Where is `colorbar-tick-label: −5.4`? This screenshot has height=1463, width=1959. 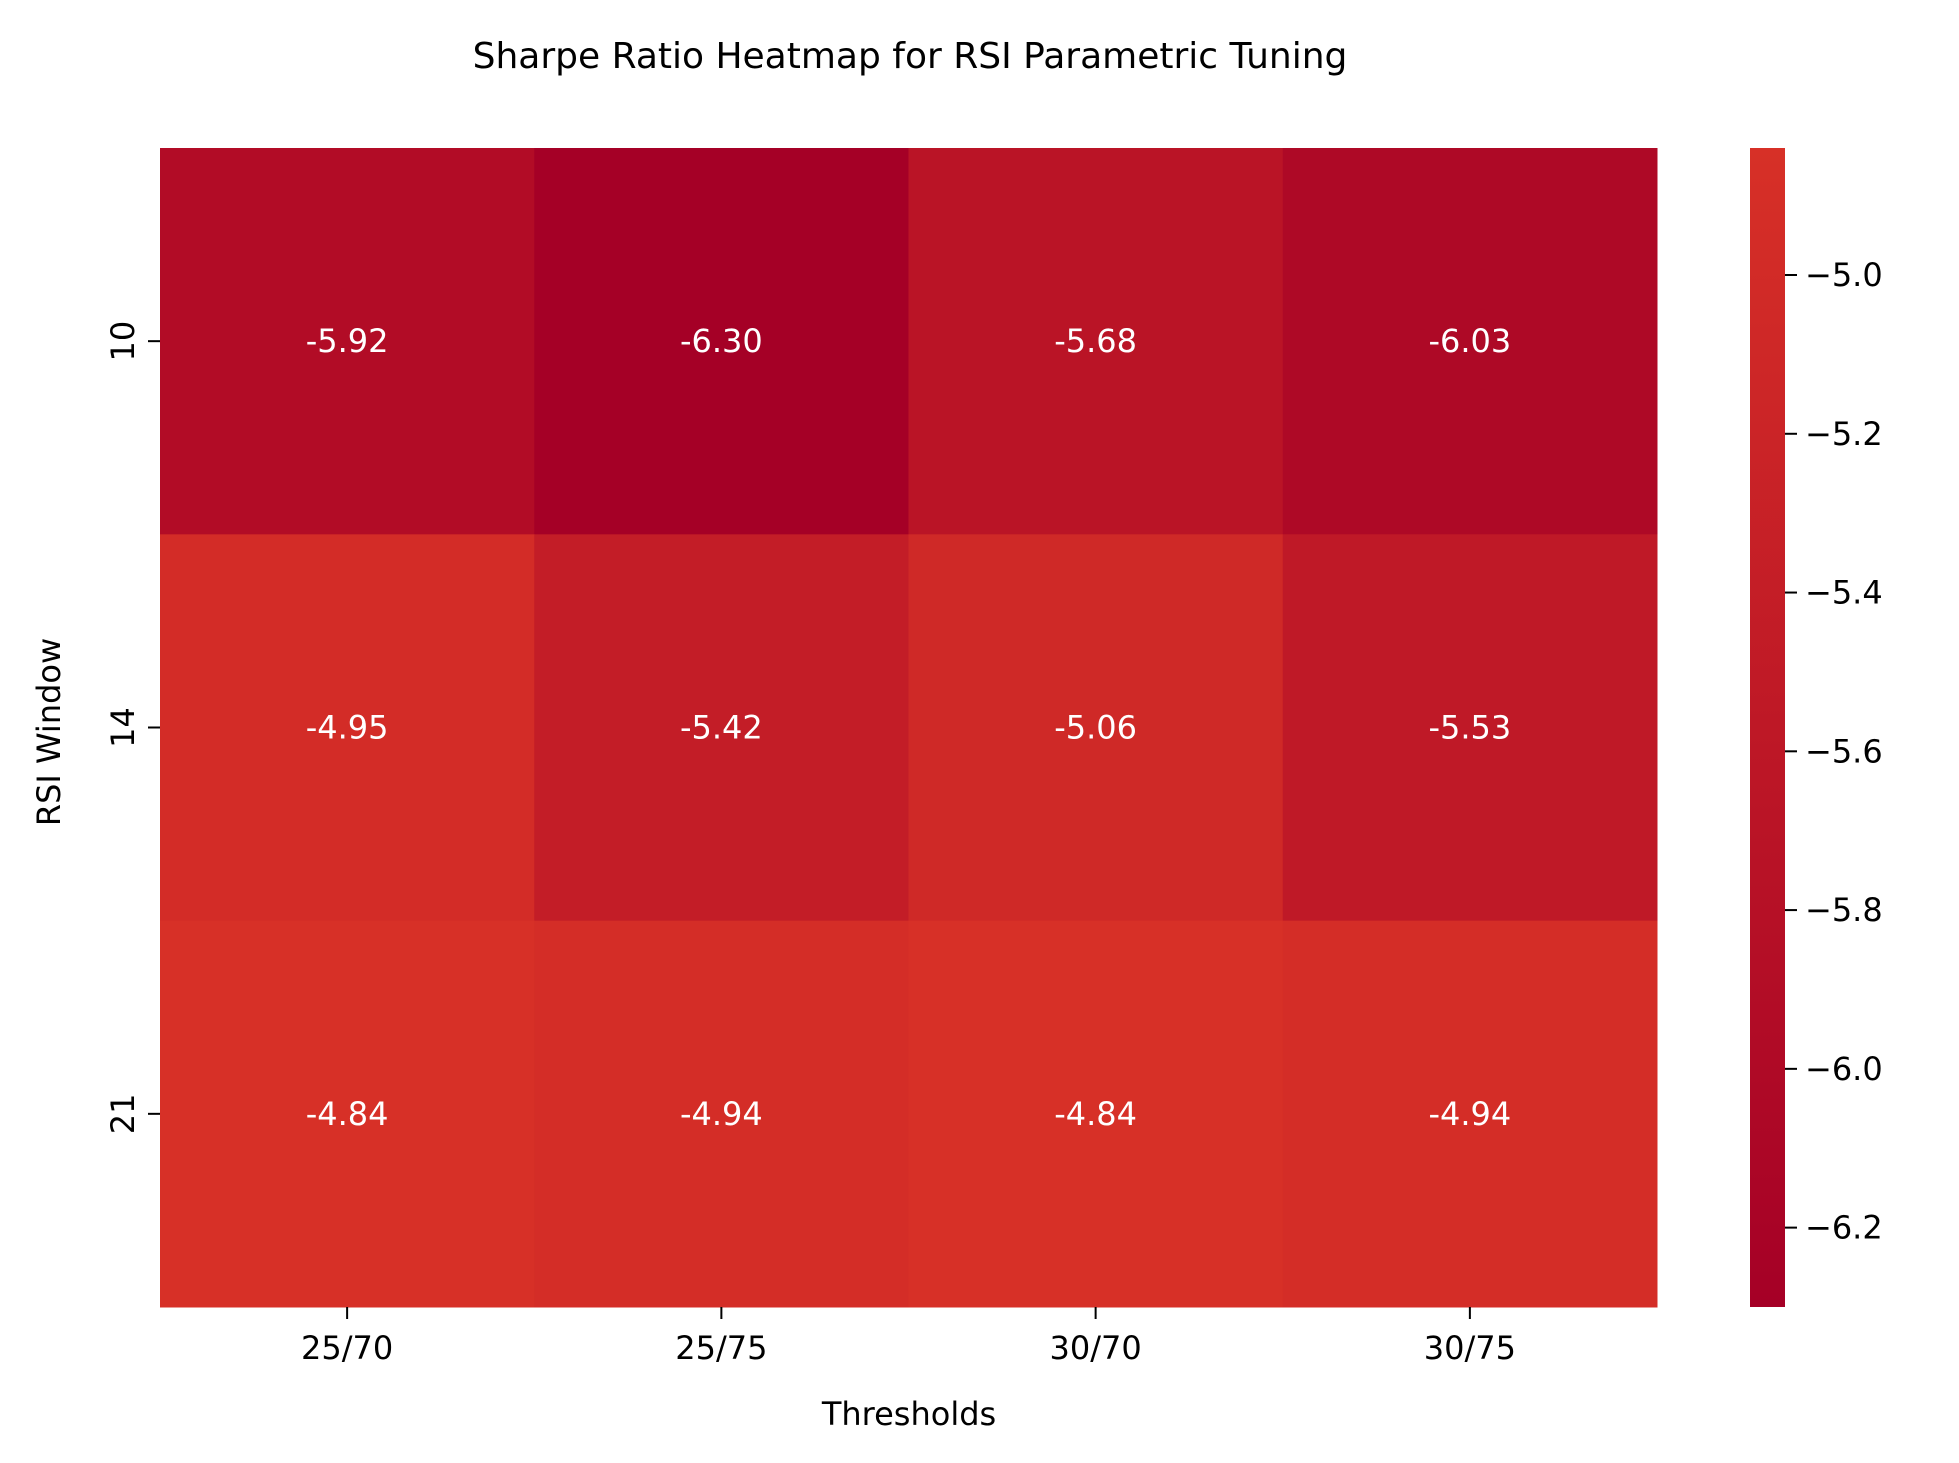
colorbar-tick-label: −5.4 is located at coordinates (1844, 593).